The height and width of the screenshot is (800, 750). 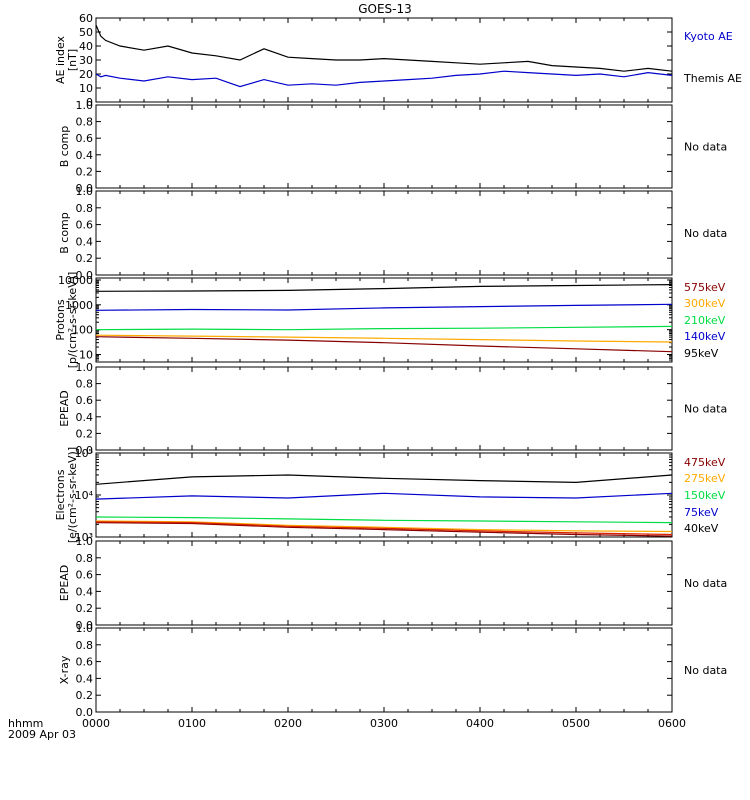 I want to click on y-axis-label-line: X-ray, so click(x=64, y=669).